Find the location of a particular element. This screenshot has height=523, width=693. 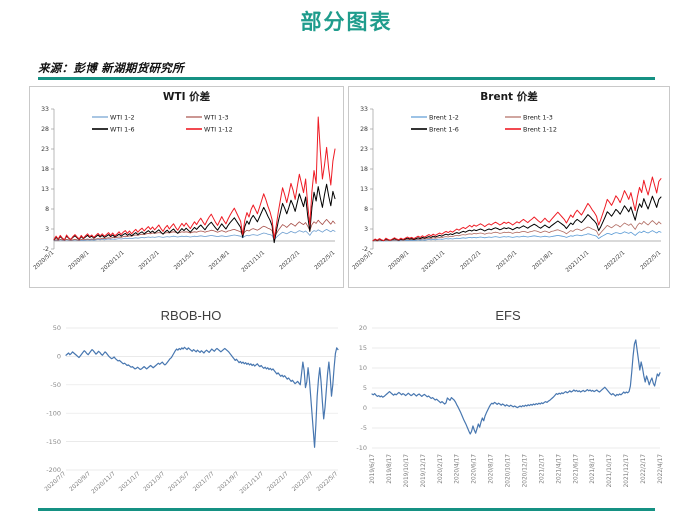

svg-text: -50 is located at coordinates (55, 385).